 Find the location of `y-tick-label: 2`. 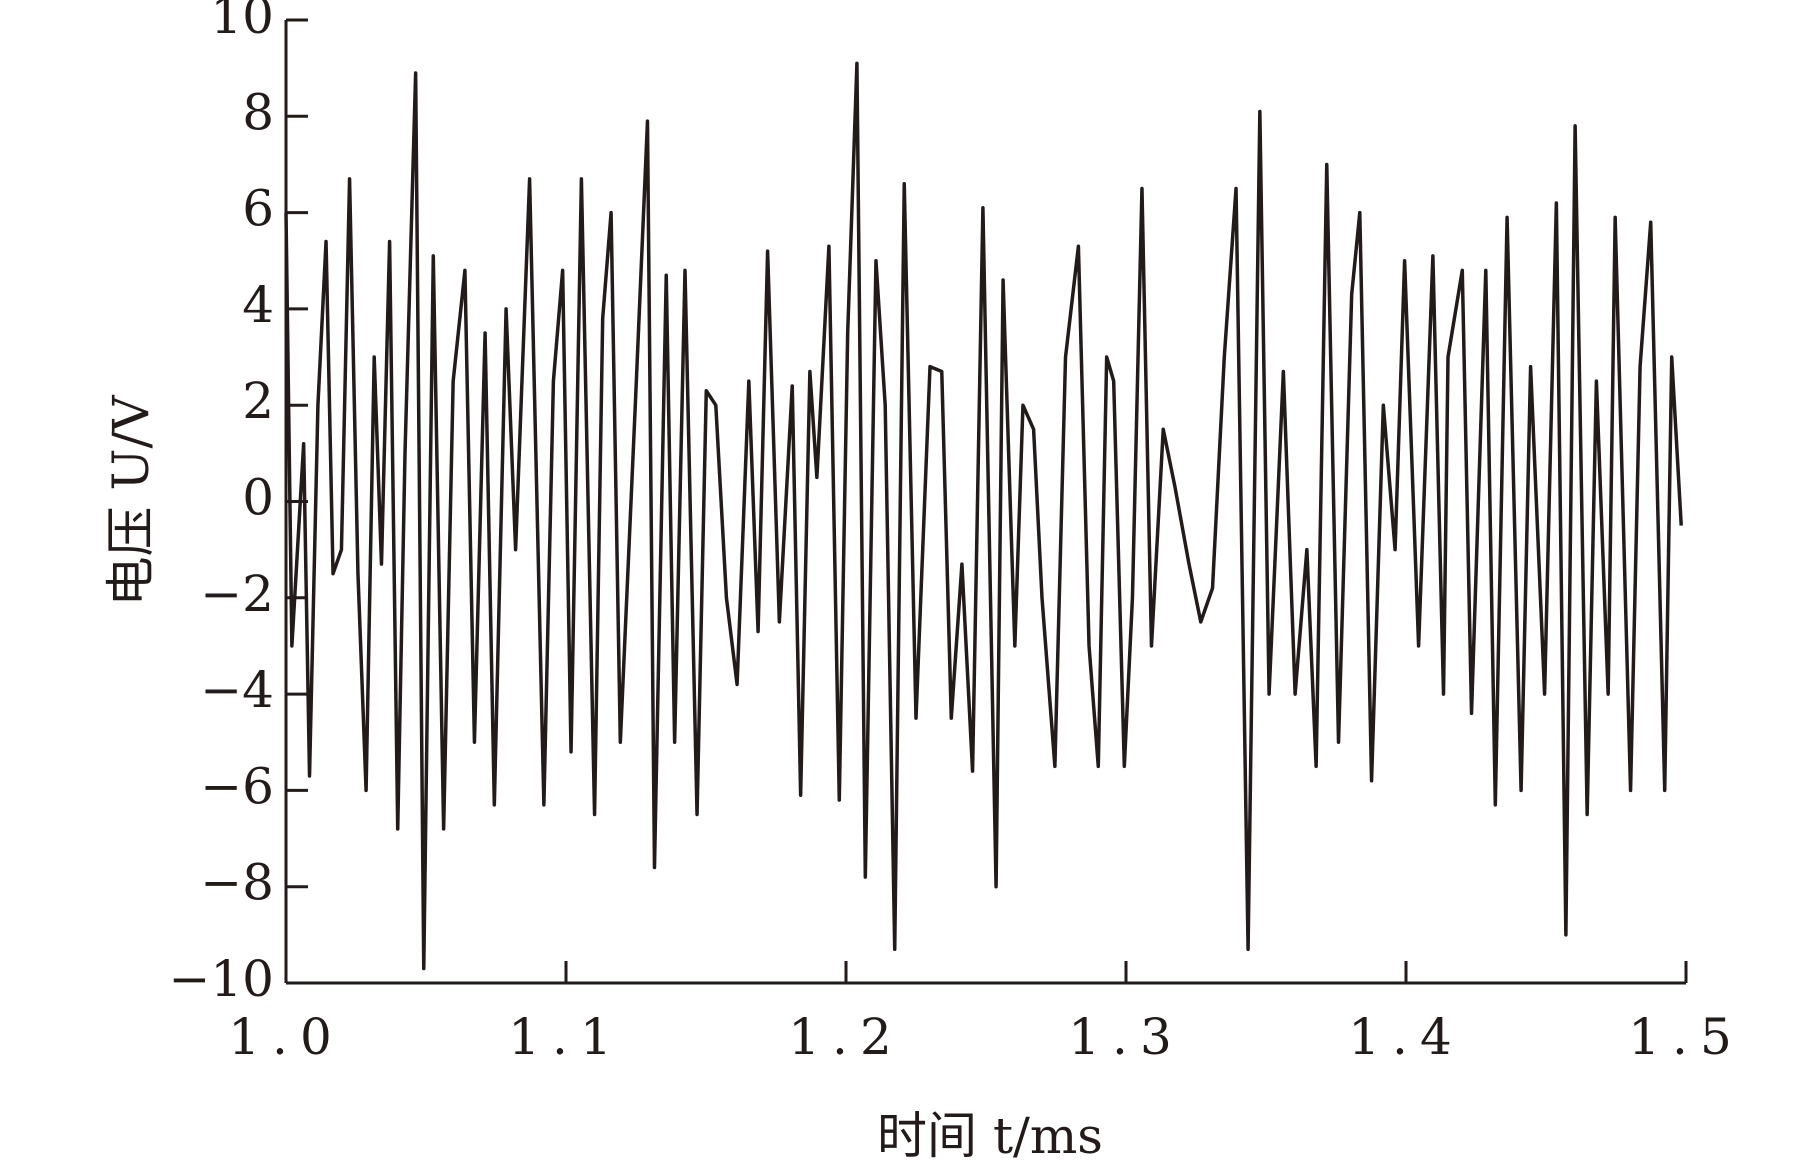

y-tick-label: 2 is located at coordinates (258, 401).